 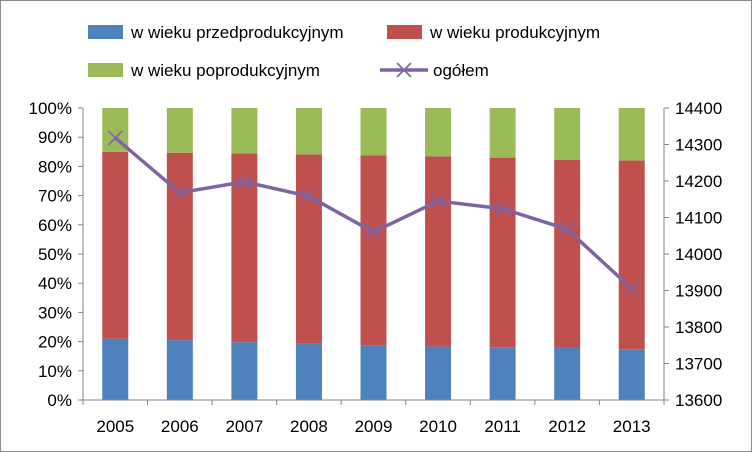 I want to click on y-right-tick-label: 14400, so click(x=698, y=108).